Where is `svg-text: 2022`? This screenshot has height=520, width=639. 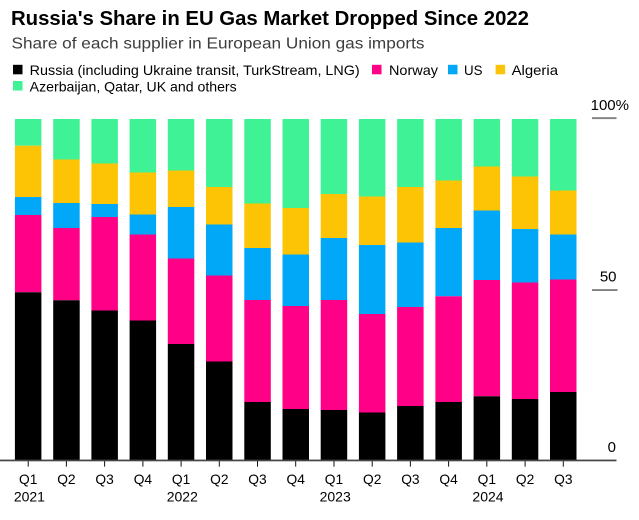
svg-text: 2022 is located at coordinates (182, 497).